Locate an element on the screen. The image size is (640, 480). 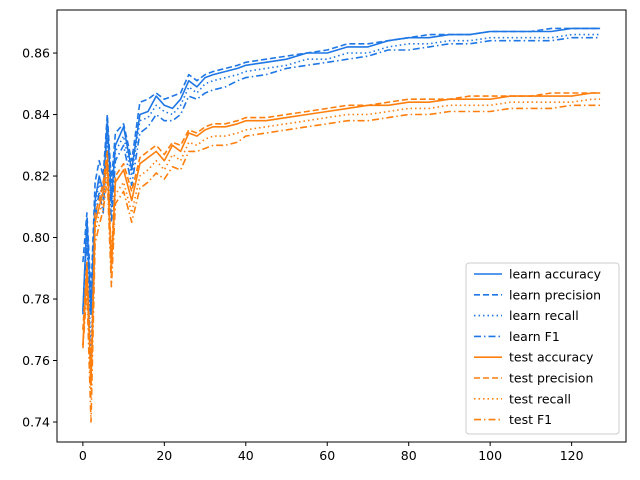
x-axis: 0 20 40 60 80 100 120 is located at coordinates (331, 452).